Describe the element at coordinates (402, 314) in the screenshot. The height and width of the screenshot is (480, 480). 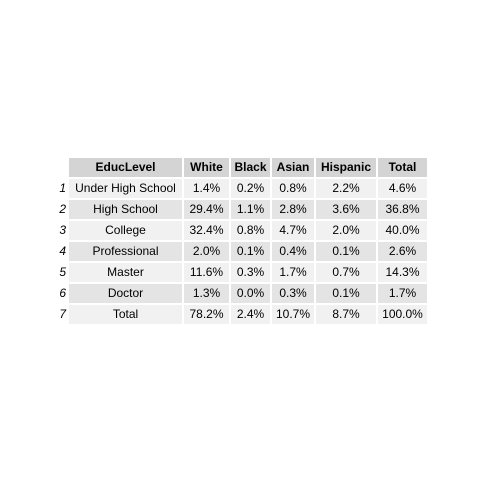
I see `cell-total: 100.0%` at that location.